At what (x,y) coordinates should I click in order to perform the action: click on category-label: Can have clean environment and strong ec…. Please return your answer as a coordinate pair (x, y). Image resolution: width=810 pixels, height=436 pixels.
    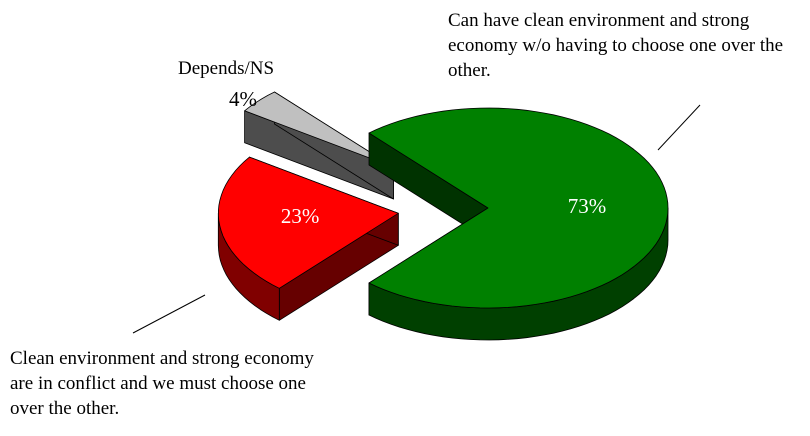
    Looking at the image, I should click on (616, 45).